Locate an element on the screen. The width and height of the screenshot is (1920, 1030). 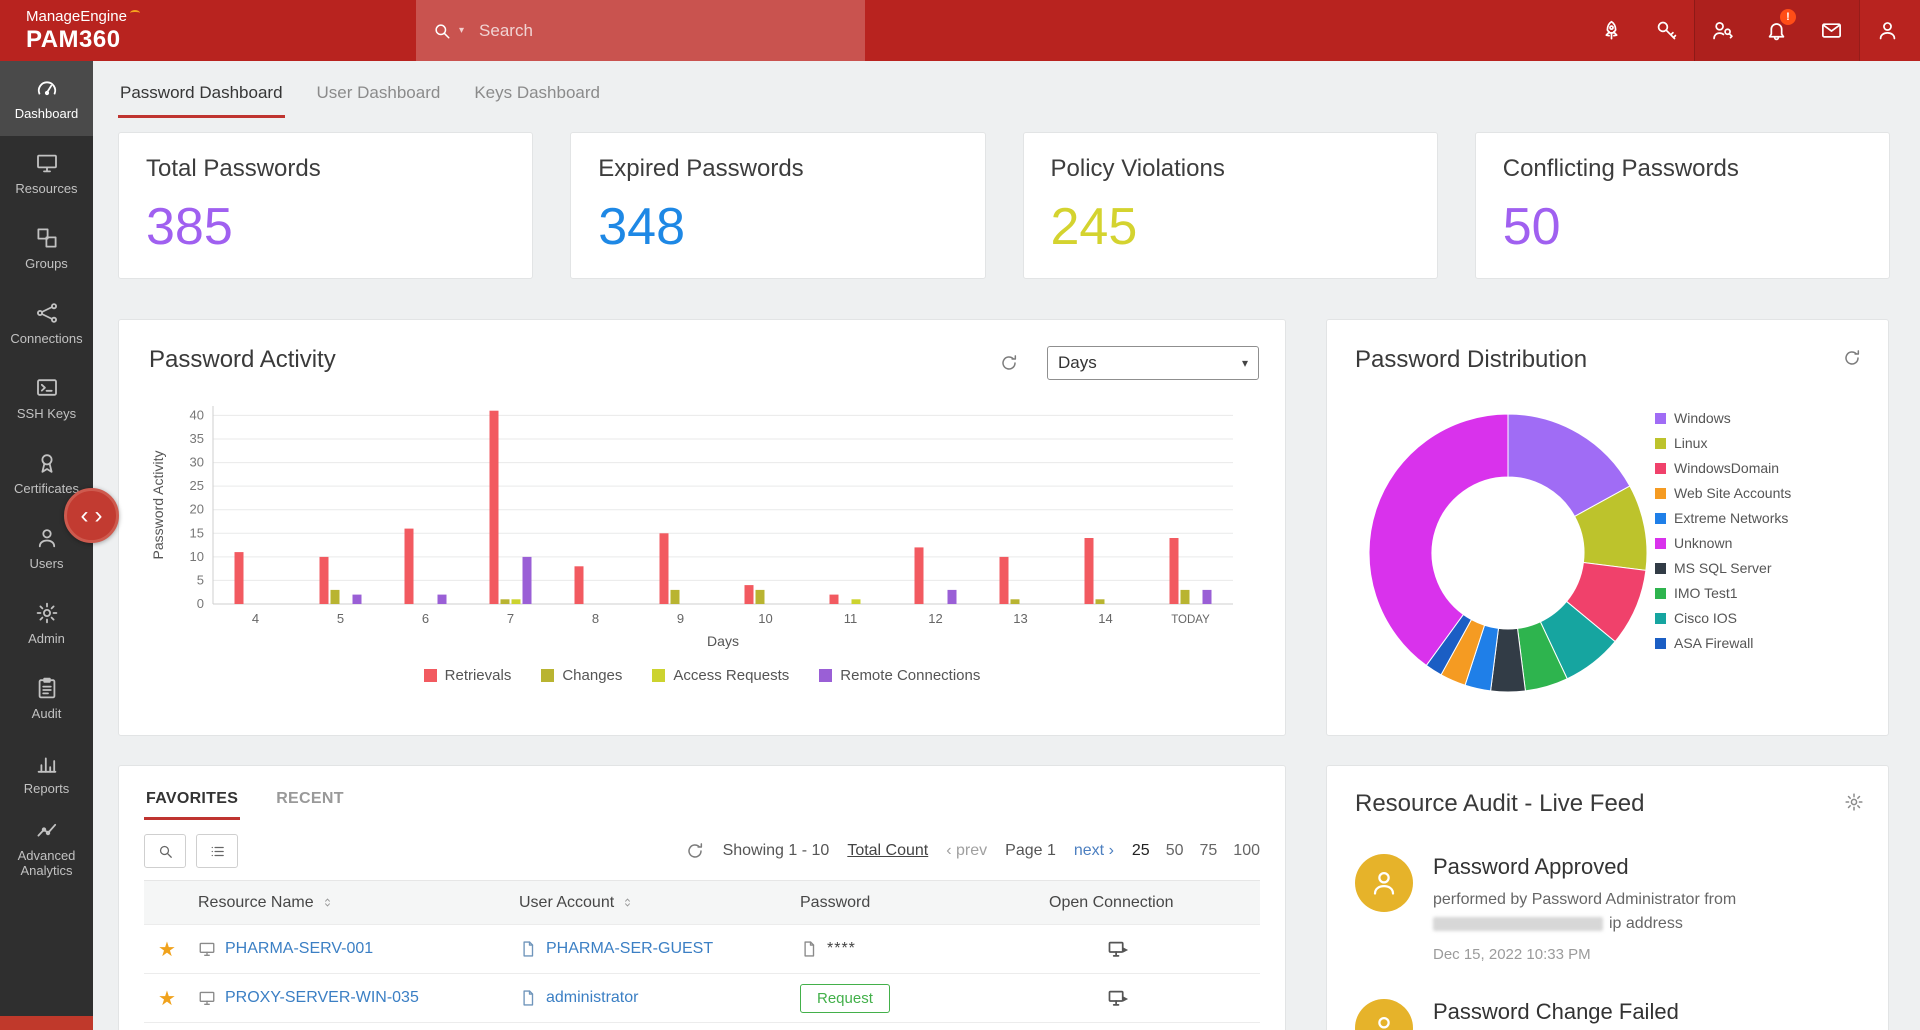
svg-text: 13 is located at coordinates (1020, 618).